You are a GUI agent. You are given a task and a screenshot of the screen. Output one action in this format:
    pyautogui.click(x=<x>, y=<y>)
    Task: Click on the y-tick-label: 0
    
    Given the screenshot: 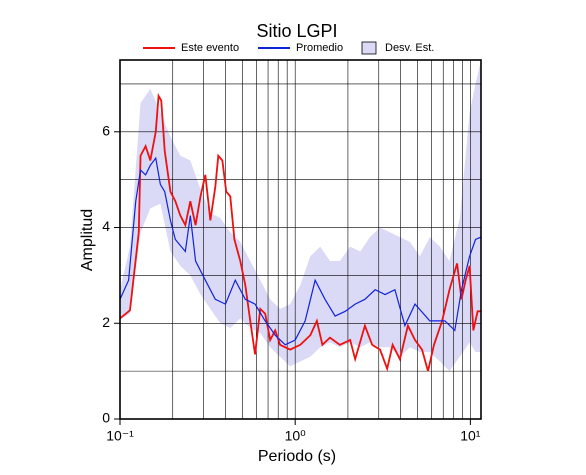 What is the action you would take?
    pyautogui.click(x=106, y=418)
    